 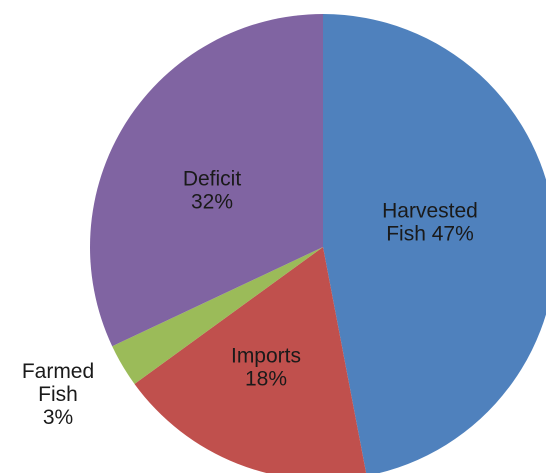 I want to click on pie-label-deficit: Deficit 32%, so click(x=212, y=191).